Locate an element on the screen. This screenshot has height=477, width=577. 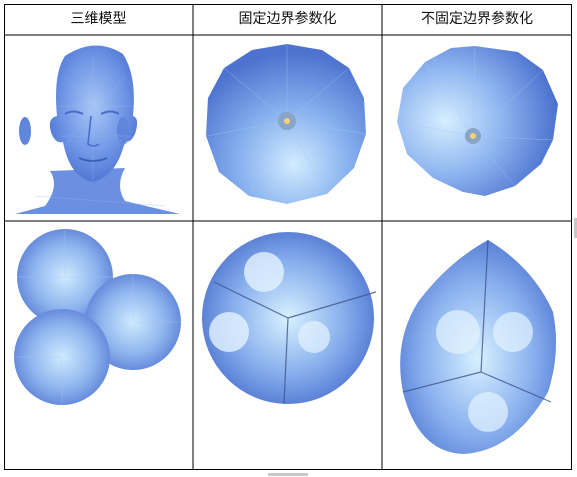
header-fixed-boundary: 固定边界参数化 is located at coordinates (287, 19).